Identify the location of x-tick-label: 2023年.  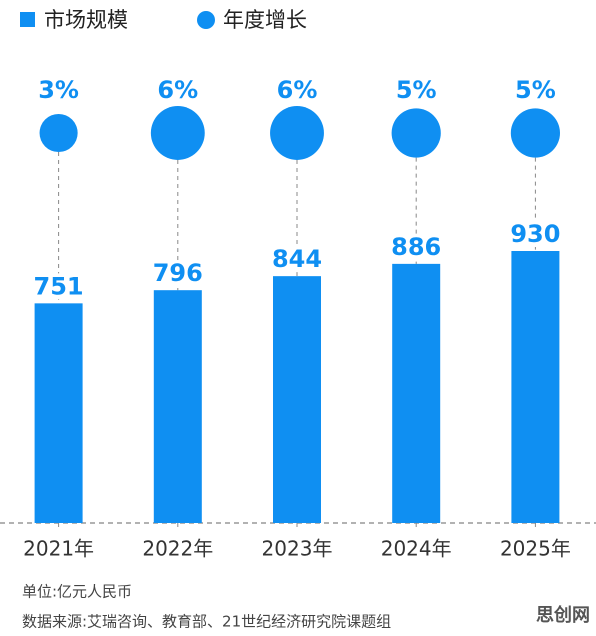
(297, 549).